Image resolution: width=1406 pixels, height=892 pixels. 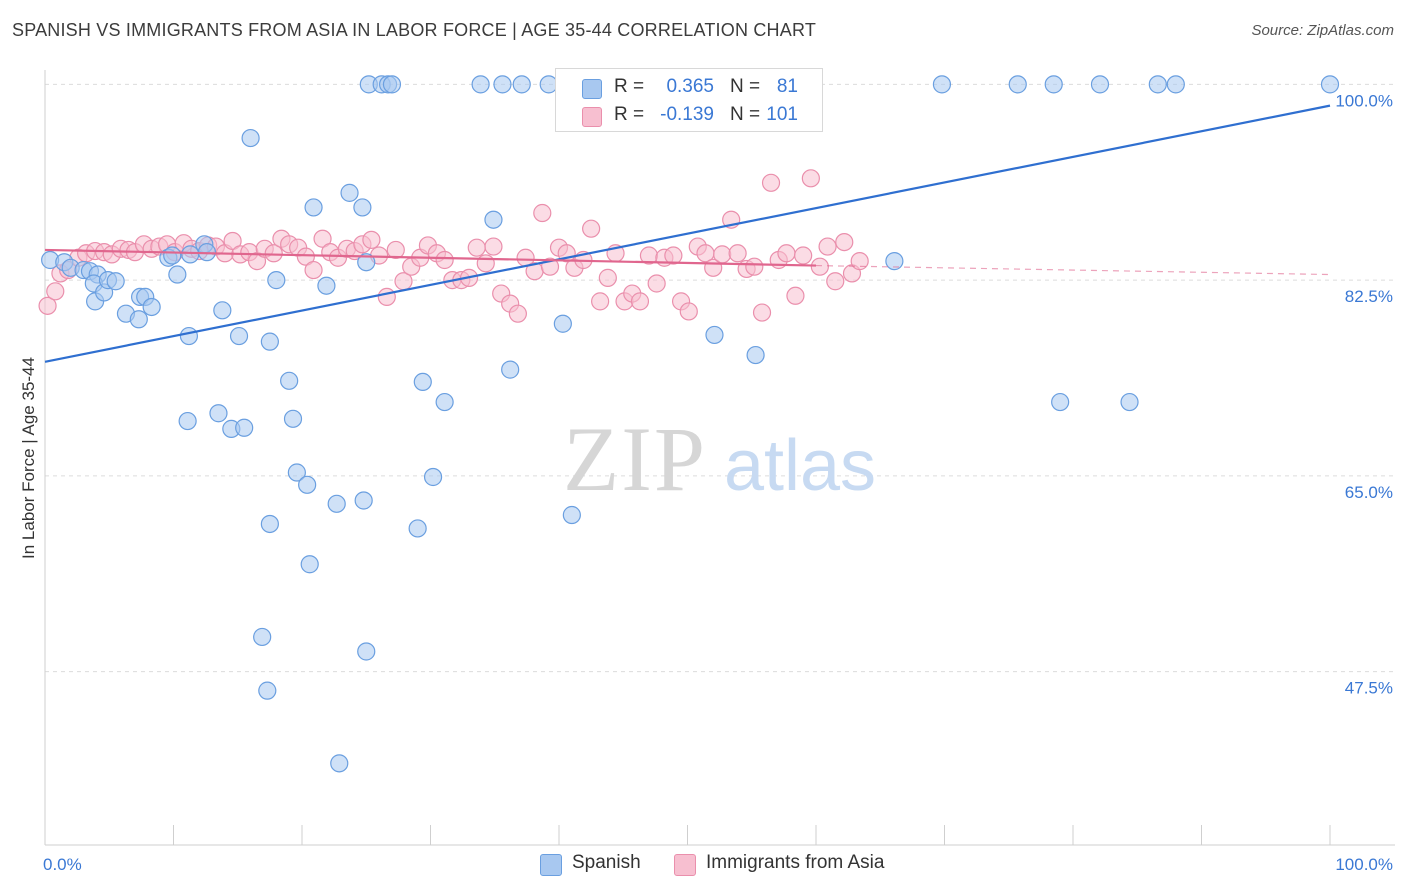 I want to click on trend-line-extension, so click(x=1073, y=270).